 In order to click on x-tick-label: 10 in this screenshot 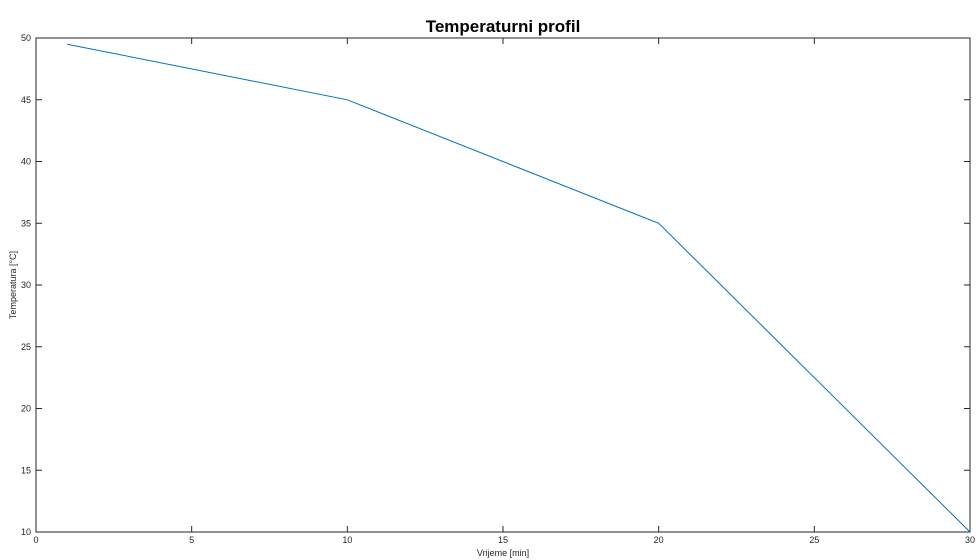, I will do `click(347, 540)`.